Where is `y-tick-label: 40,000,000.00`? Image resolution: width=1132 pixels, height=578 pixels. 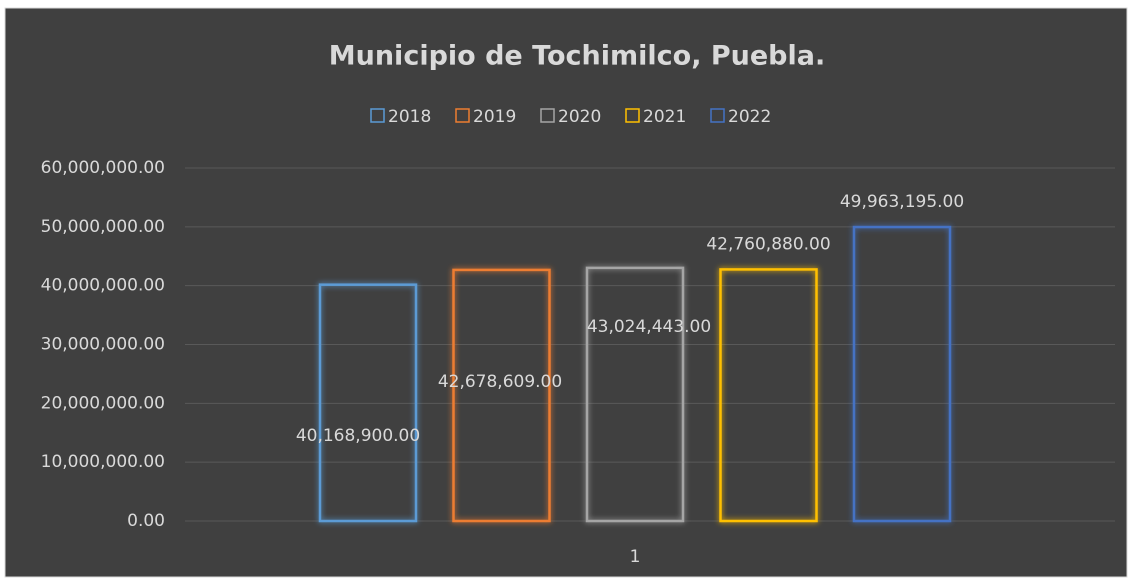
y-tick-label: 40,000,000.00 is located at coordinates (103, 286).